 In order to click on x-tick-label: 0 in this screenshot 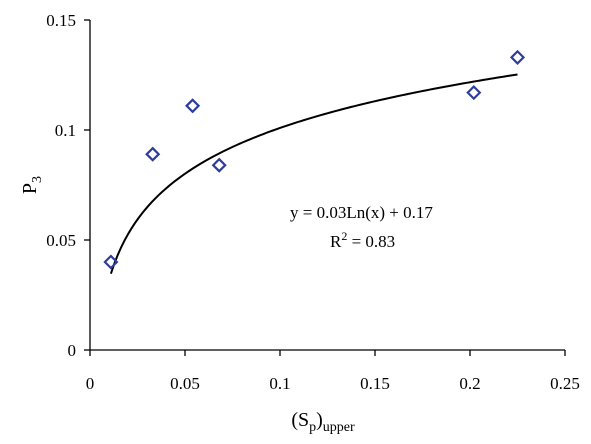, I will do `click(90, 383)`.